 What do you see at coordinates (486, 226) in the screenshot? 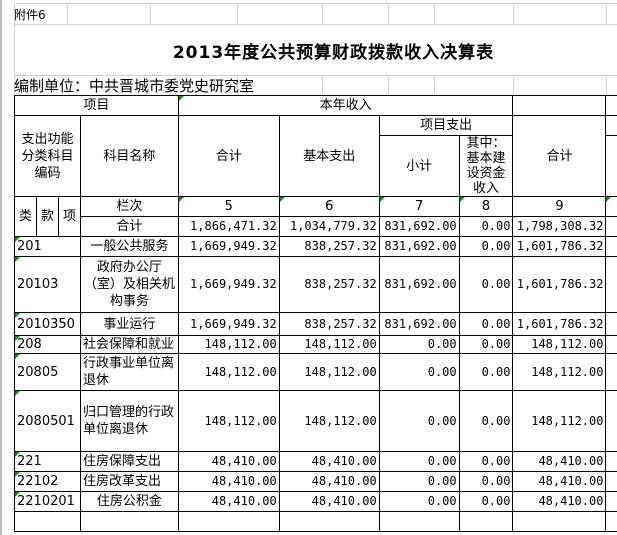
I see `total-c8: 0.00` at bounding box center [486, 226].